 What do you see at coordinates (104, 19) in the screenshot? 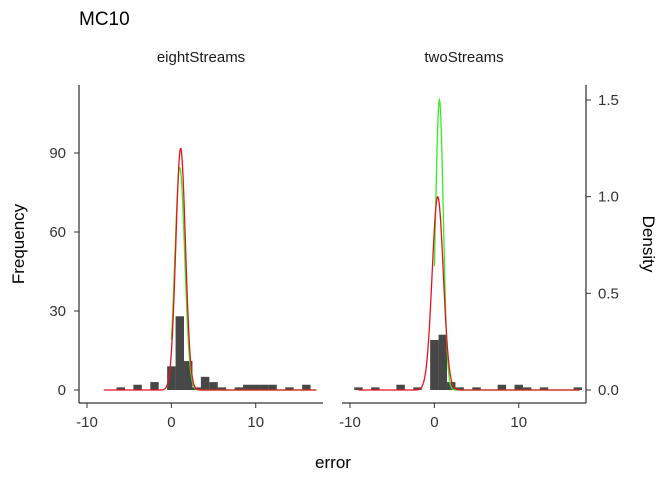
I see `chart-title: MC10` at bounding box center [104, 19].